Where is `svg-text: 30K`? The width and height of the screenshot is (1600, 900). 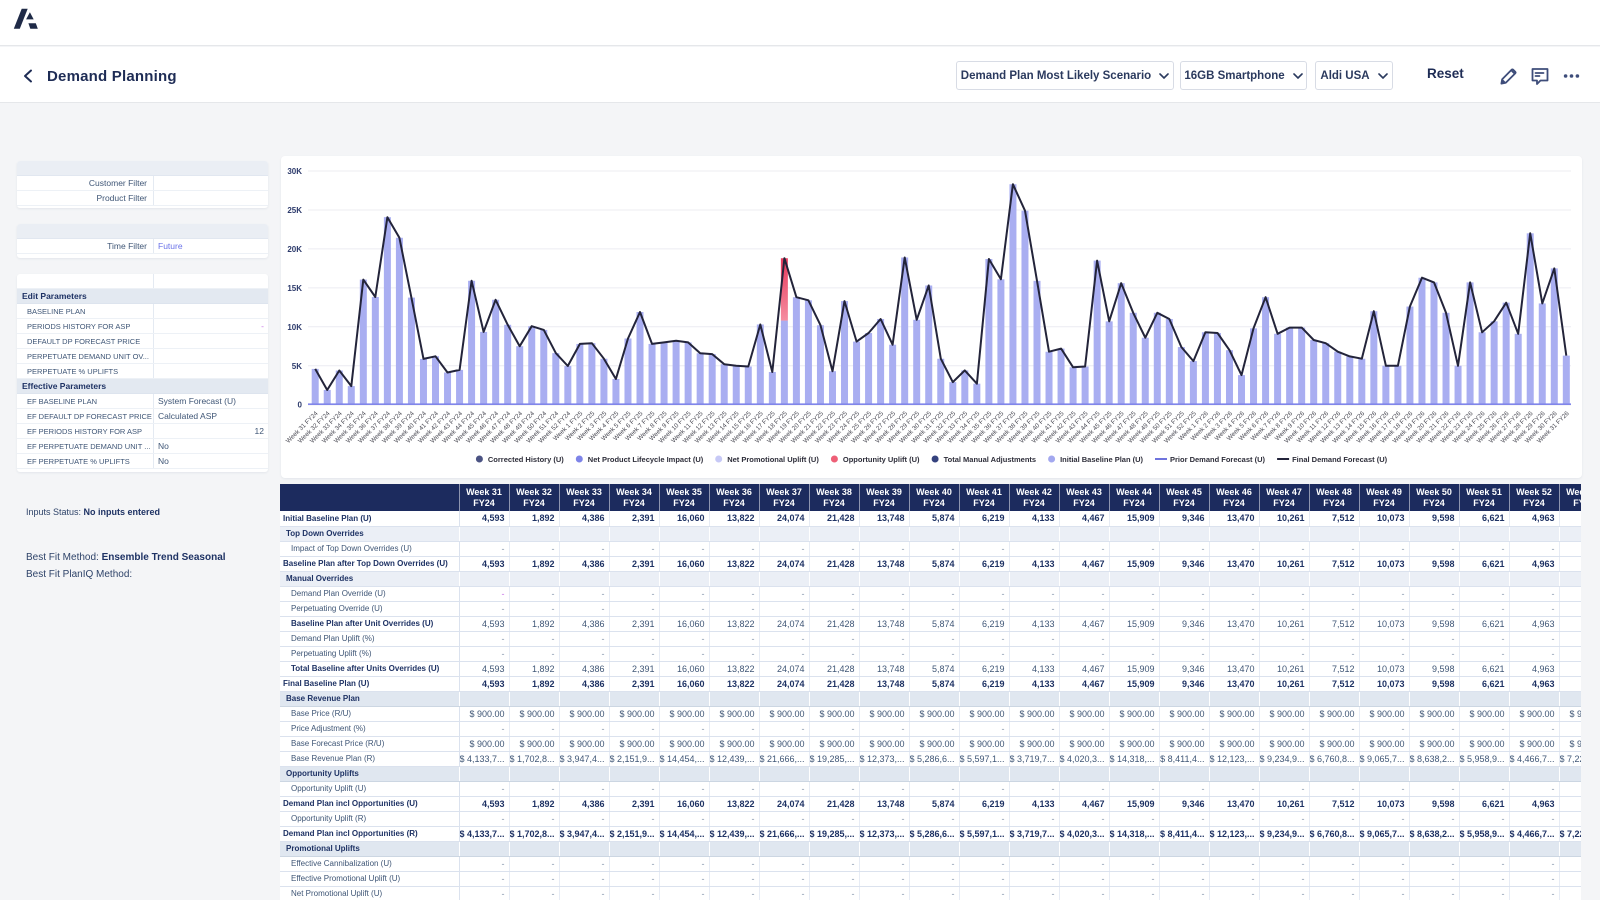
svg-text: 30K is located at coordinates (294, 171).